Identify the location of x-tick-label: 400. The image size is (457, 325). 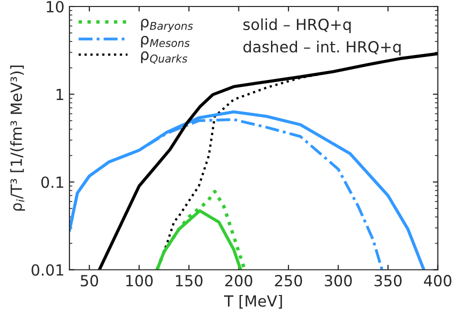
(438, 280).